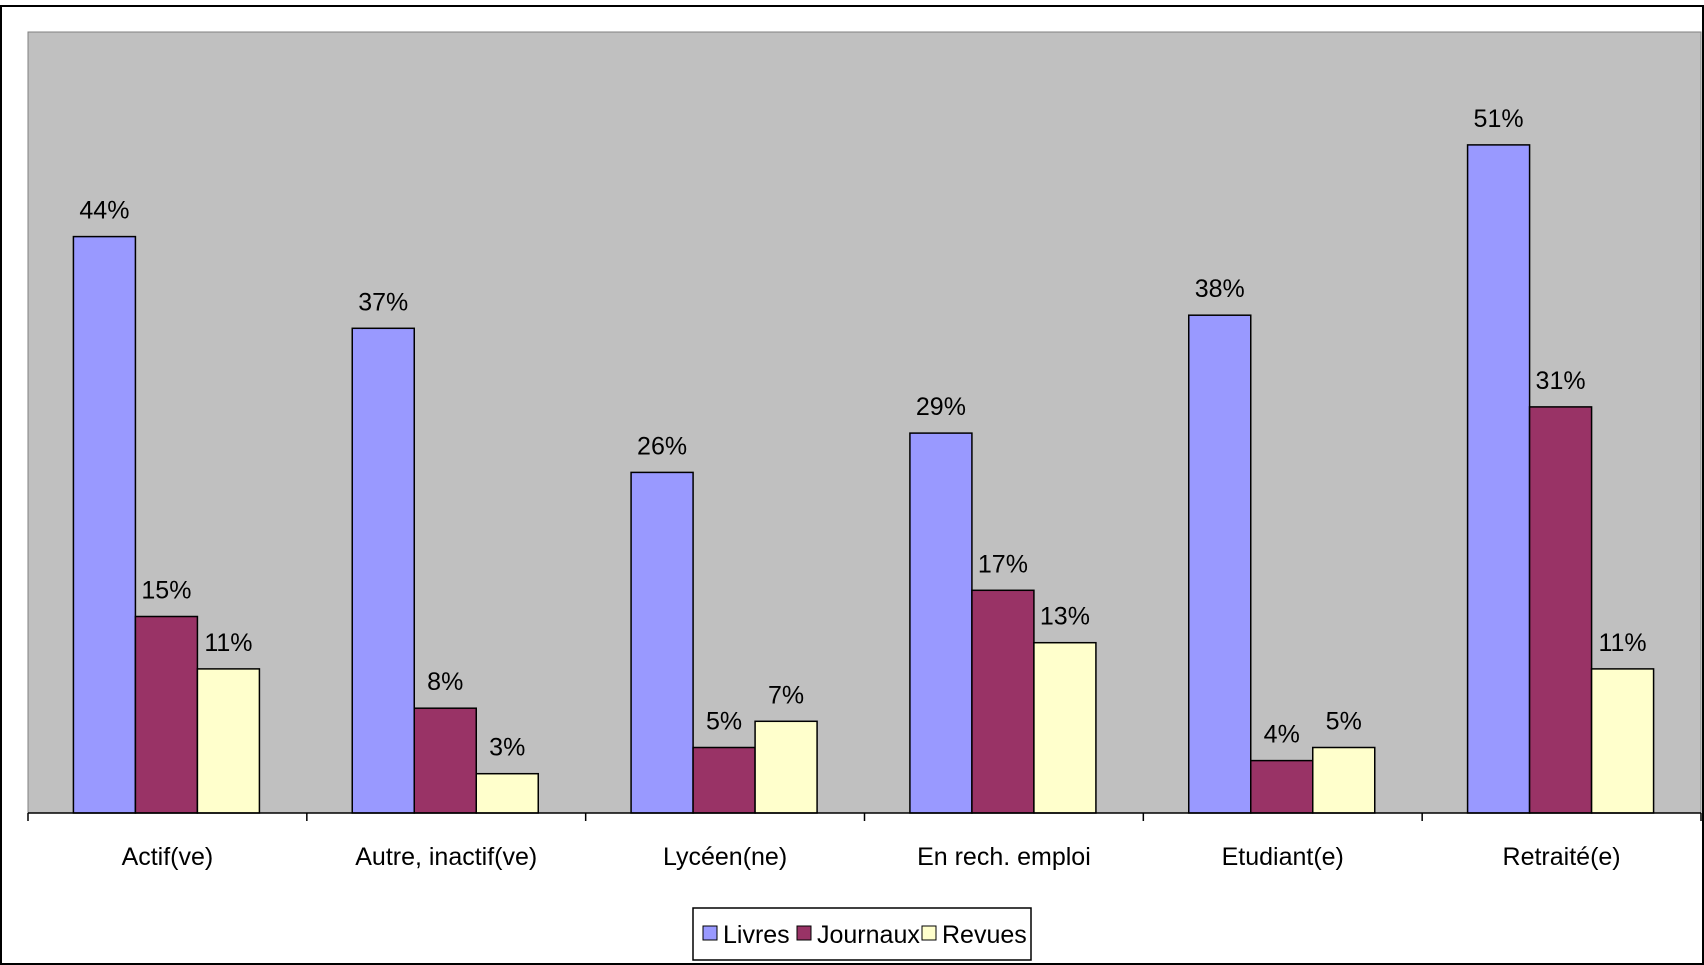 This screenshot has width=1704, height=965. I want to click on data-label-revues-4: 5%, so click(1344, 722).